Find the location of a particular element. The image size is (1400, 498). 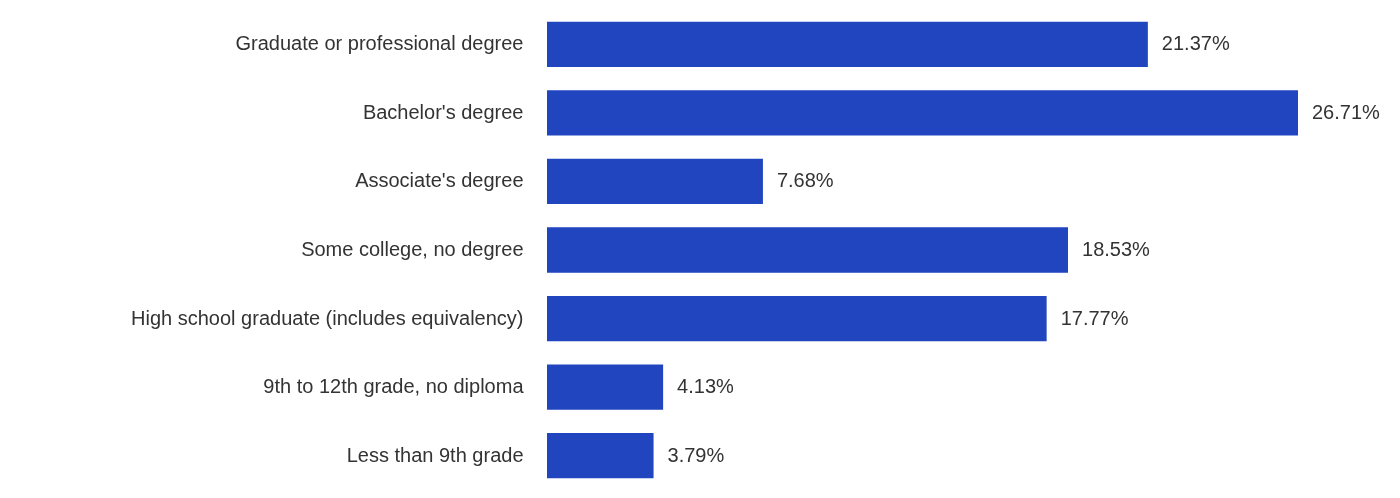

y-tick-label: Associate's degree is located at coordinates (439, 180).